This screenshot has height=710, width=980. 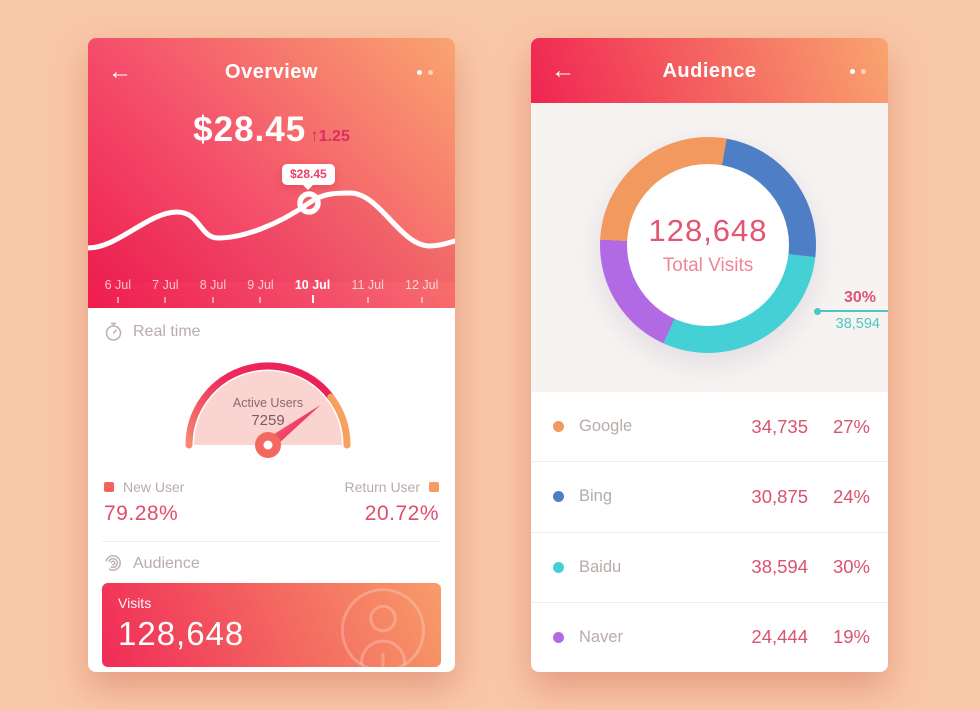 I want to click on source-percent: 19%, so click(x=851, y=637).